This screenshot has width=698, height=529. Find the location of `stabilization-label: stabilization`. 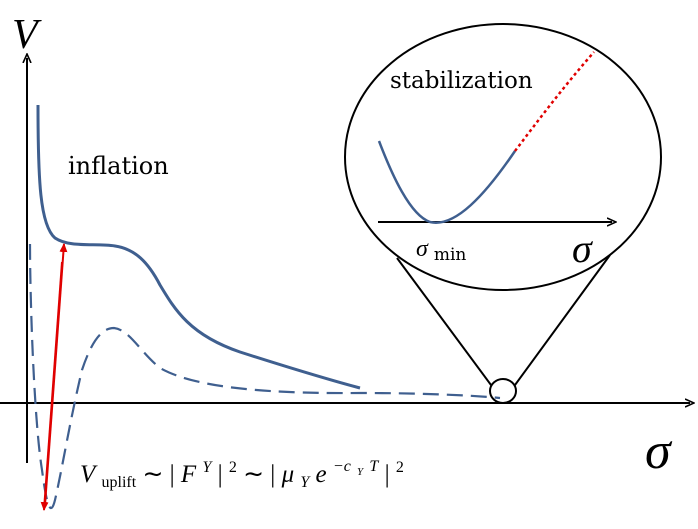

stabilization-label: stabilization is located at coordinates (461, 81).